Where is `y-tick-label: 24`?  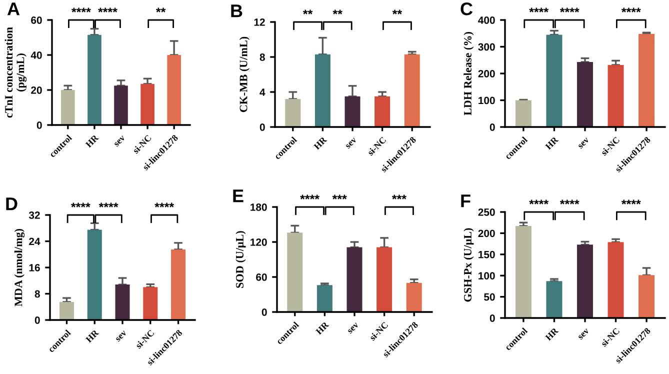 y-tick-label: 24 is located at coordinates (34, 242).